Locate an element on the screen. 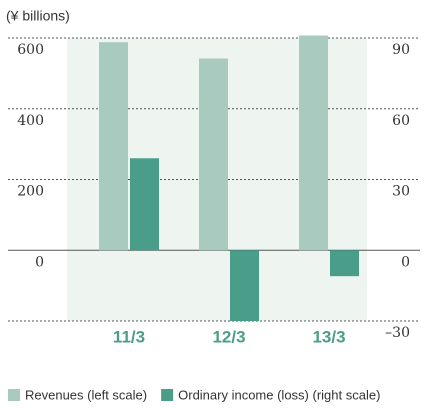 This screenshot has width=424, height=408. y2-tick-label: 90 is located at coordinates (401, 50).